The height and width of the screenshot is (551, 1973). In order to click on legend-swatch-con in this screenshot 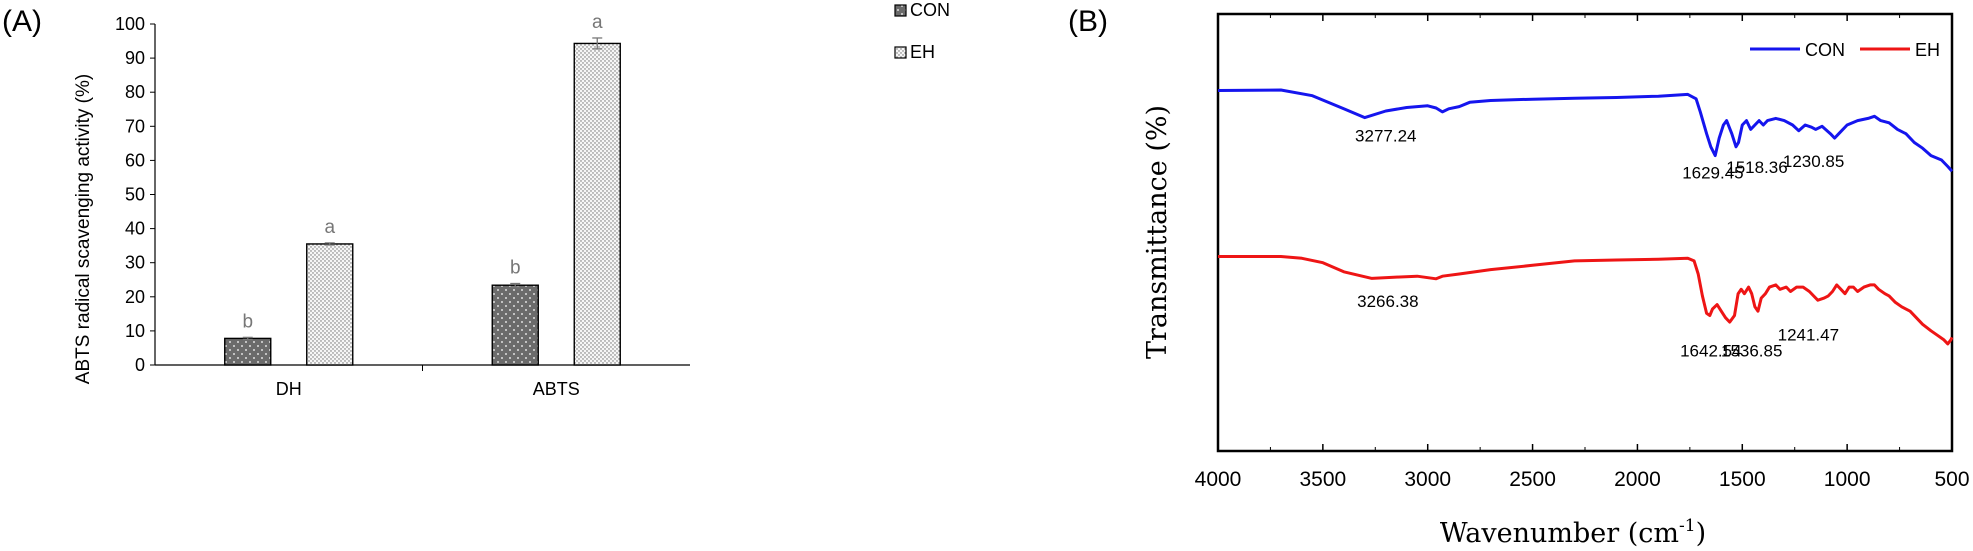, I will do `click(900, 10)`.